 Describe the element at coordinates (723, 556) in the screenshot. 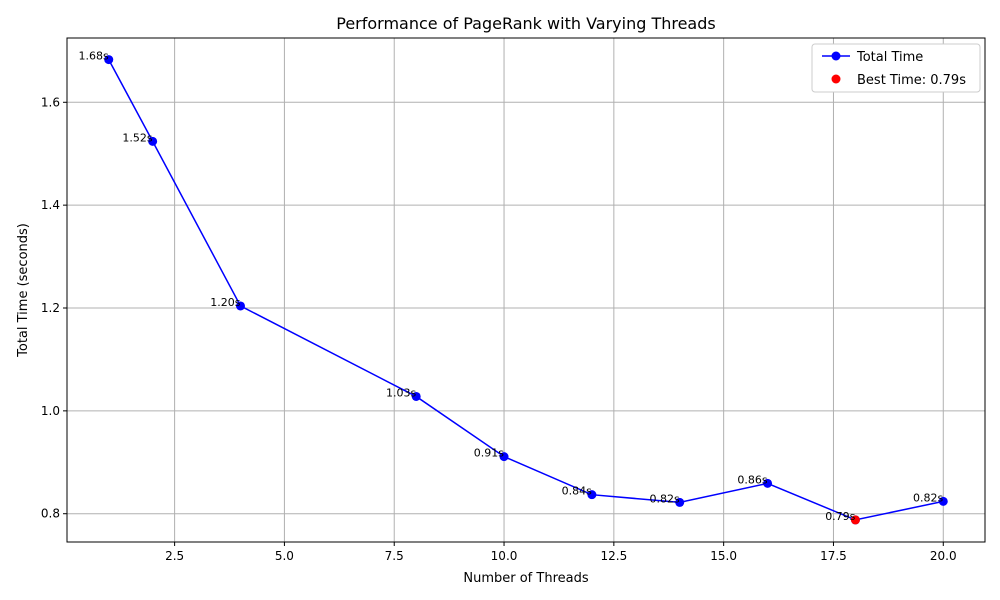

I see `x-tick-label: 15.0` at that location.